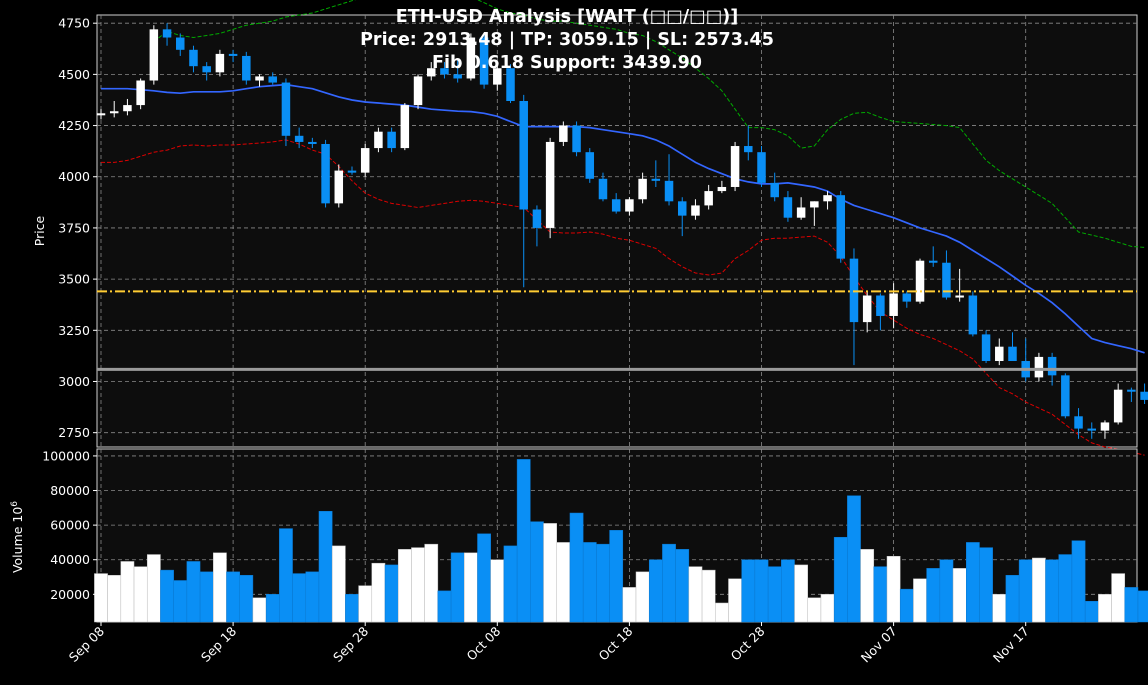  I want to click on price-y-tick-label: 4500, so click(74, 74).